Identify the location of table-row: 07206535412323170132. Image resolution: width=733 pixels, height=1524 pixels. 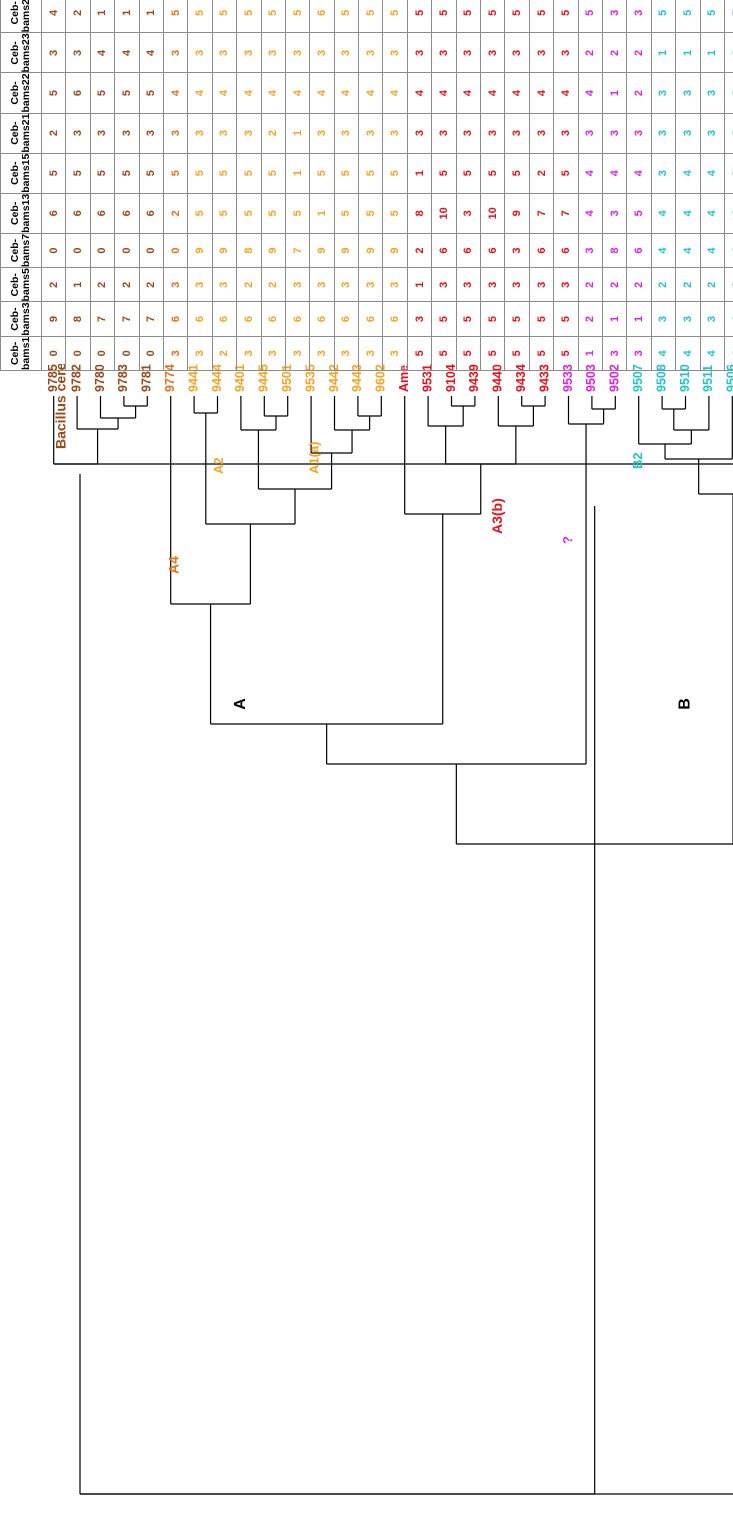
(102, 185).